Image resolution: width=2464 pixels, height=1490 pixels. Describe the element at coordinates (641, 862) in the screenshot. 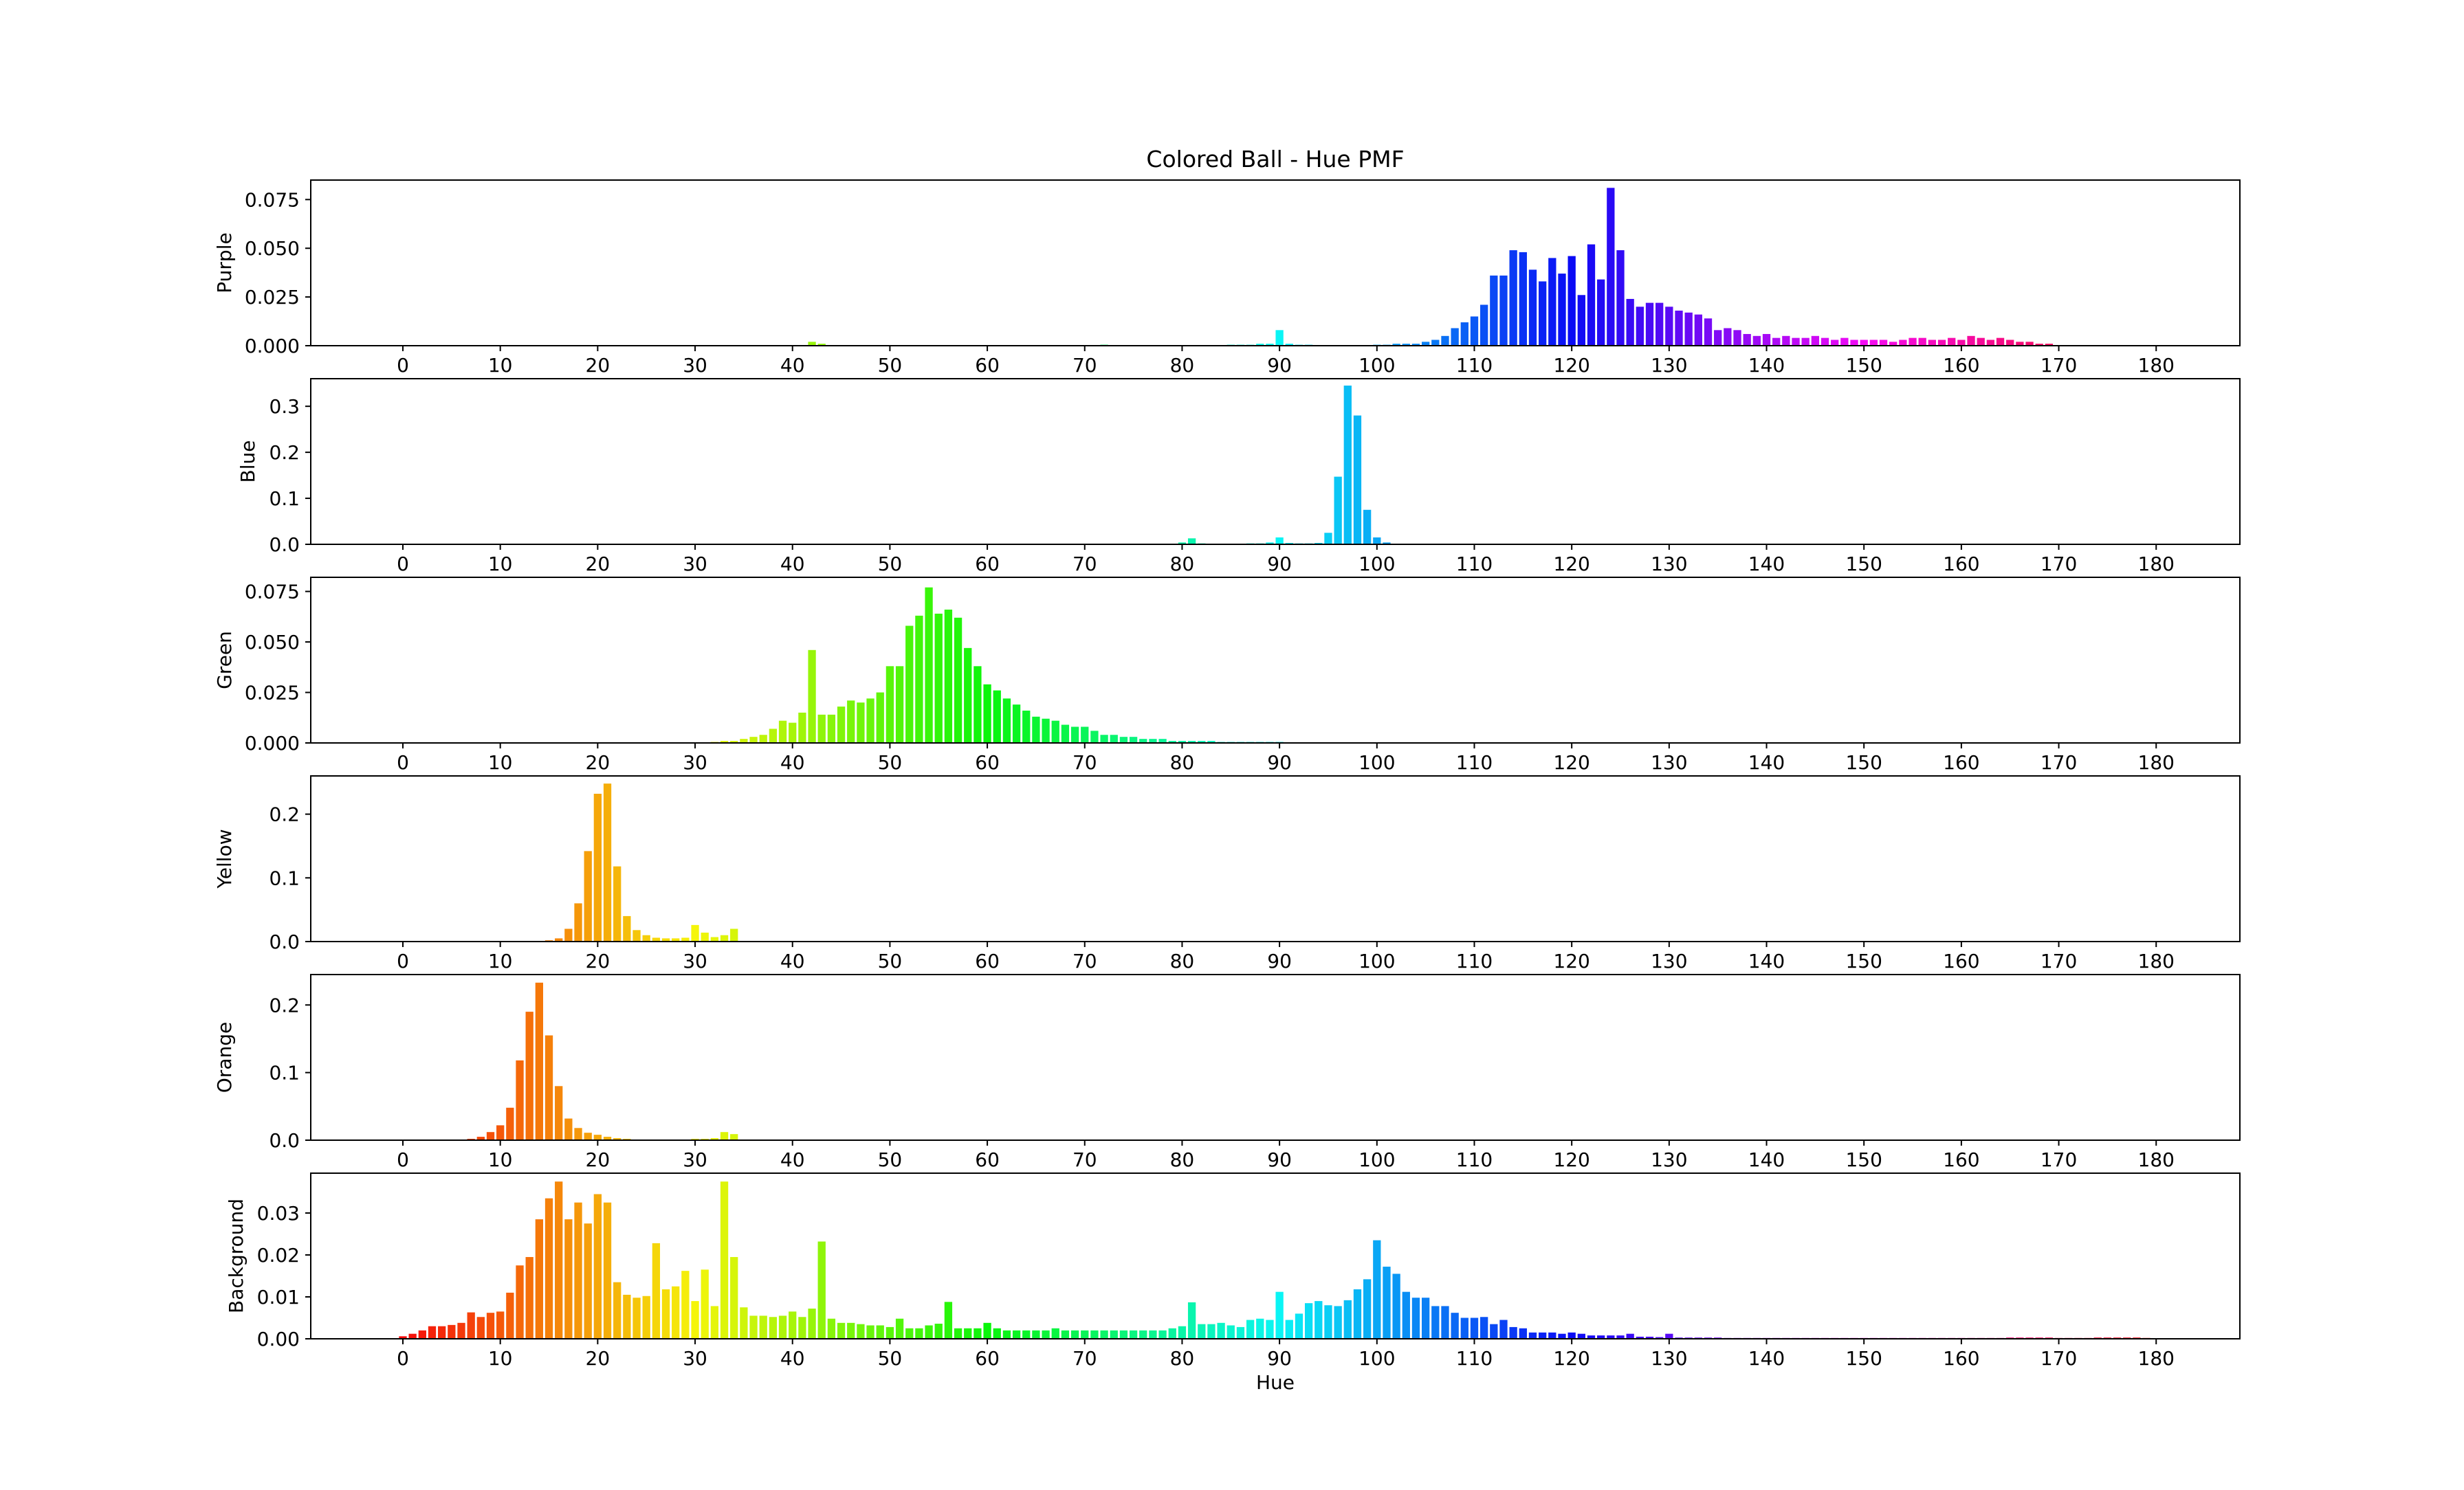

I see `bars-yellow` at that location.